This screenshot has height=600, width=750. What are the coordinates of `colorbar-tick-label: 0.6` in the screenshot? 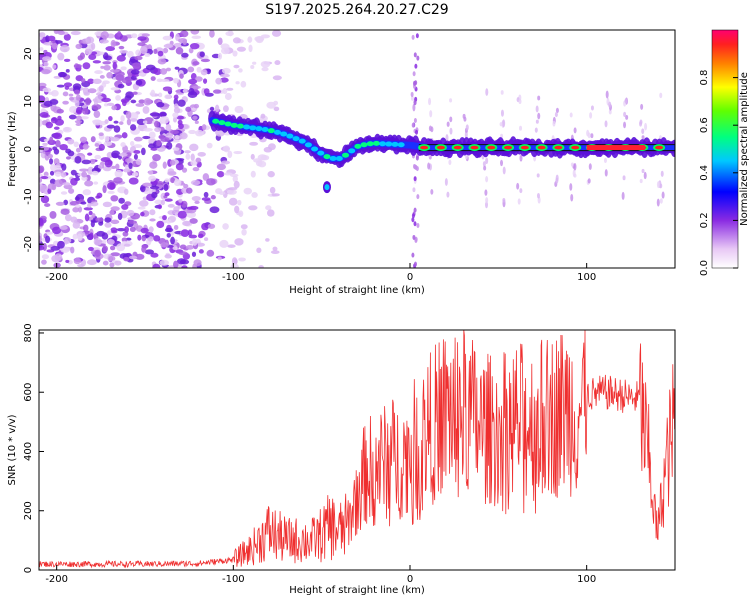 It's located at (704, 125).